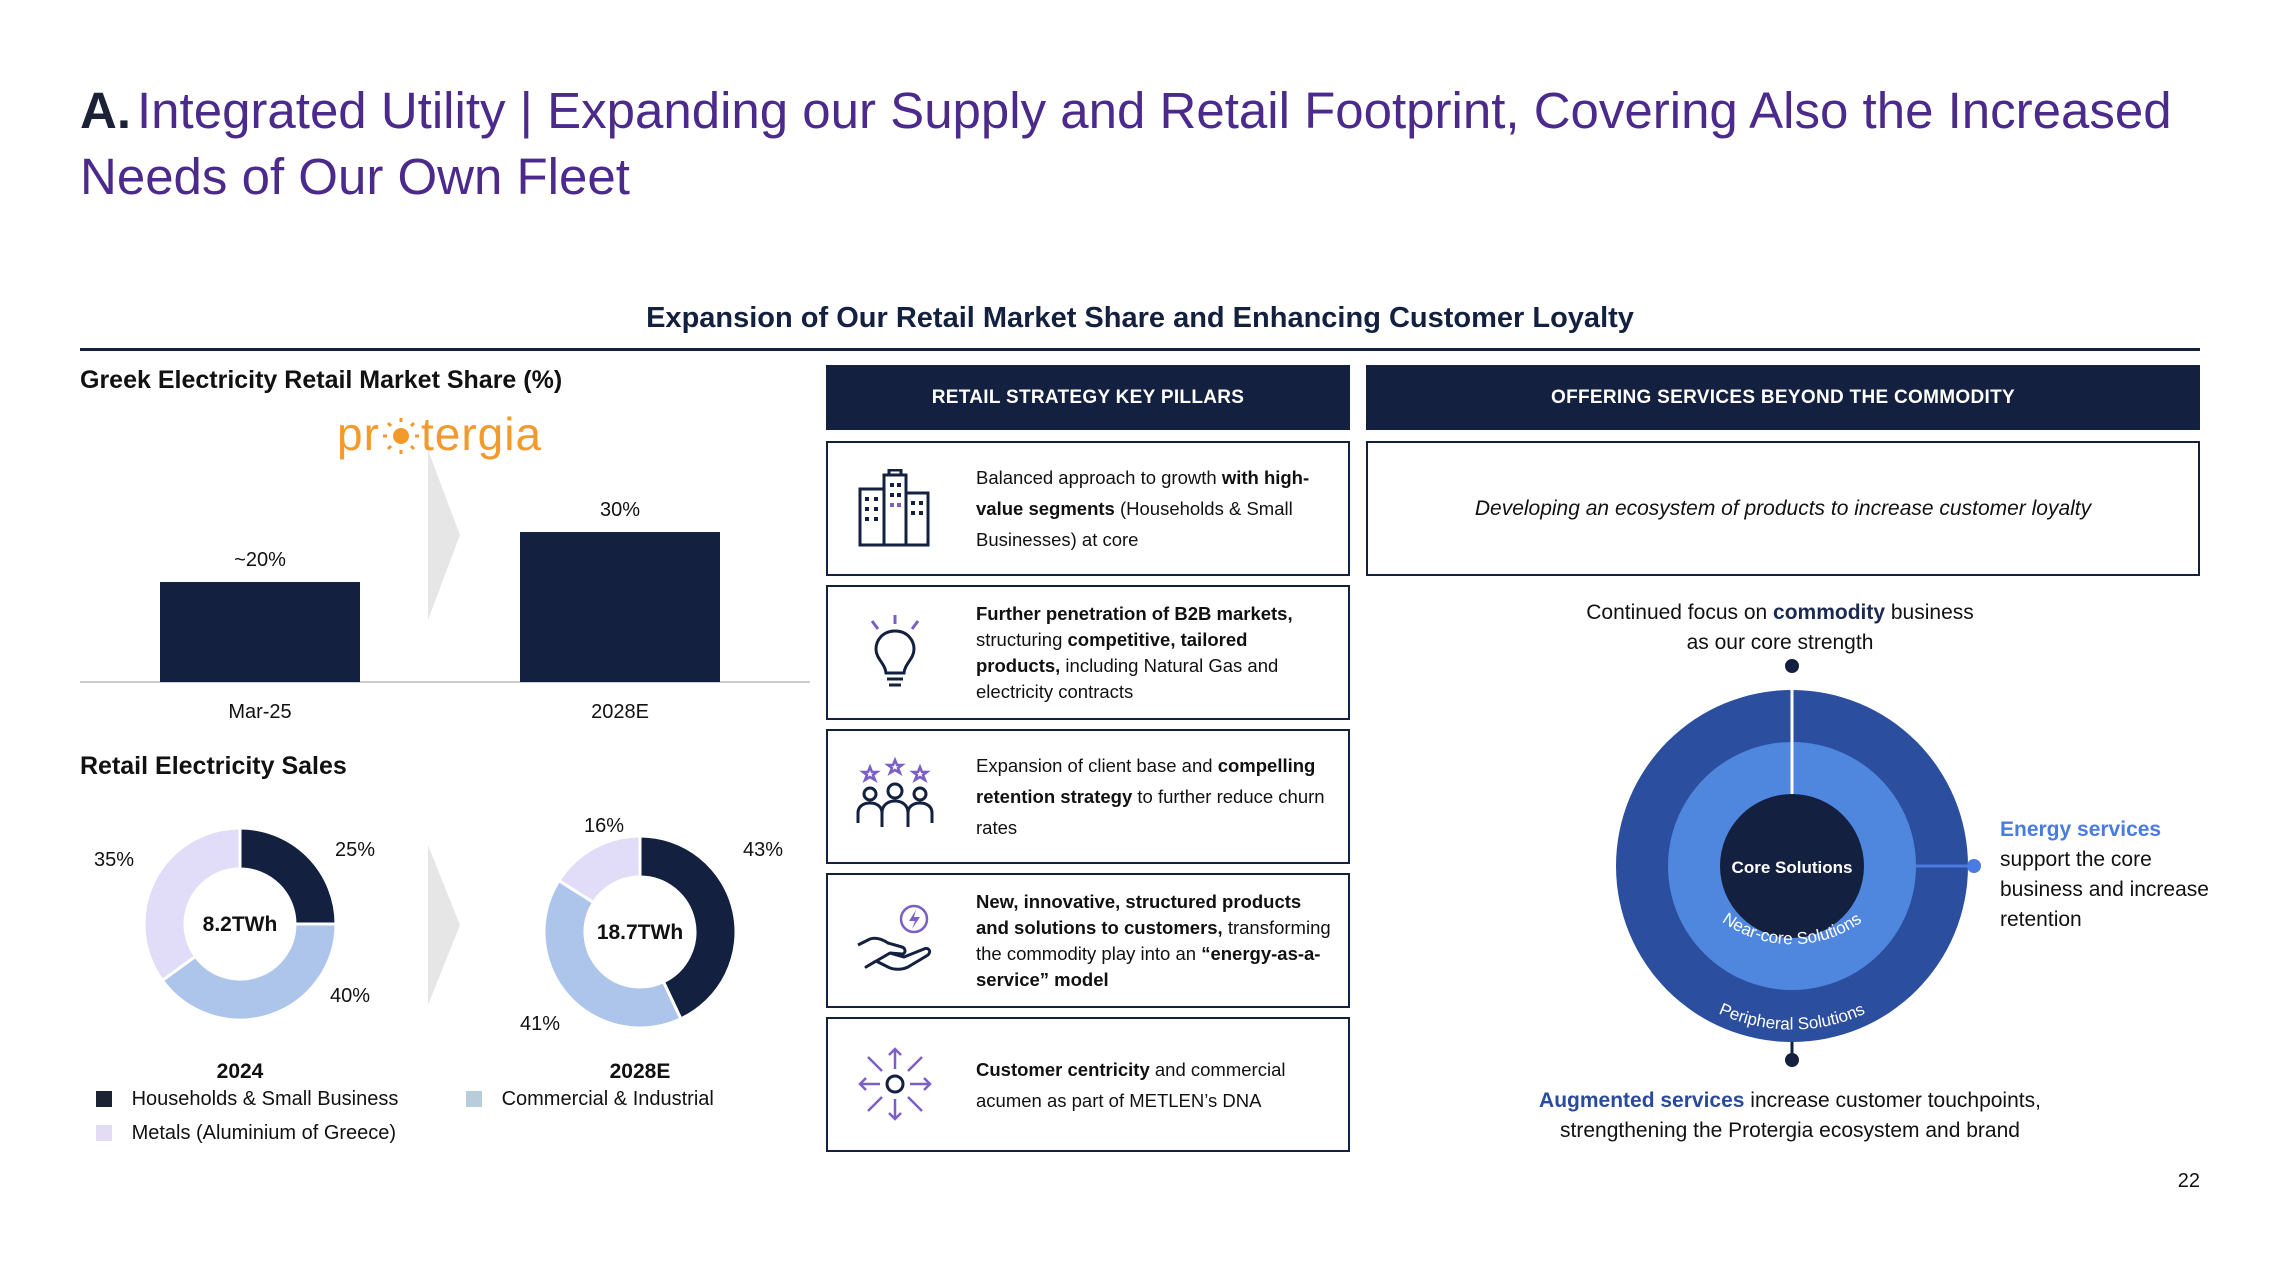  What do you see at coordinates (1150, 812) in the screenshot?
I see `pillar-text-regular: to further reduce churn rates` at bounding box center [1150, 812].